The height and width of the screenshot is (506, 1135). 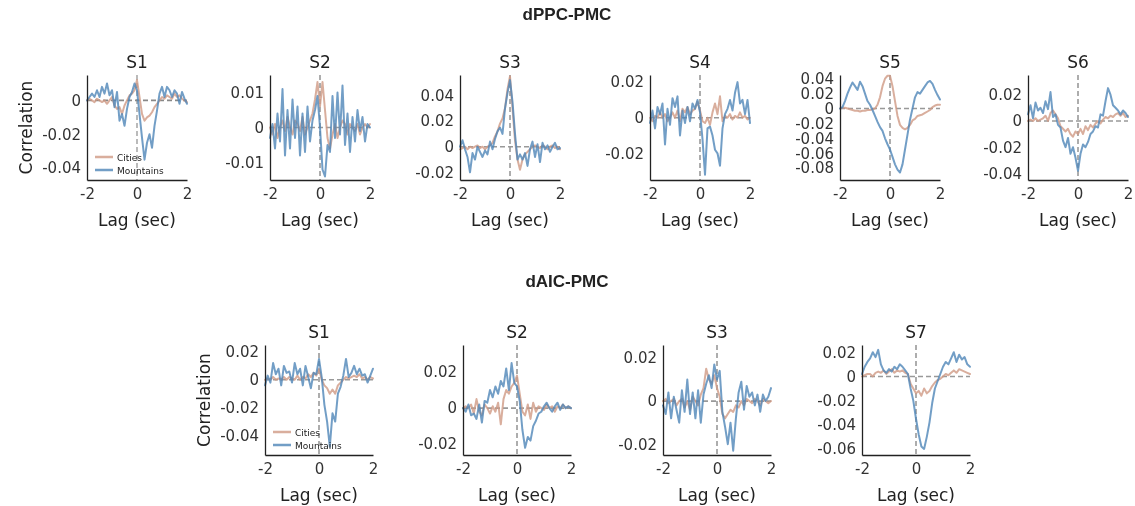 I want to click on y-tick-label: -0.01, so click(x=244, y=162).